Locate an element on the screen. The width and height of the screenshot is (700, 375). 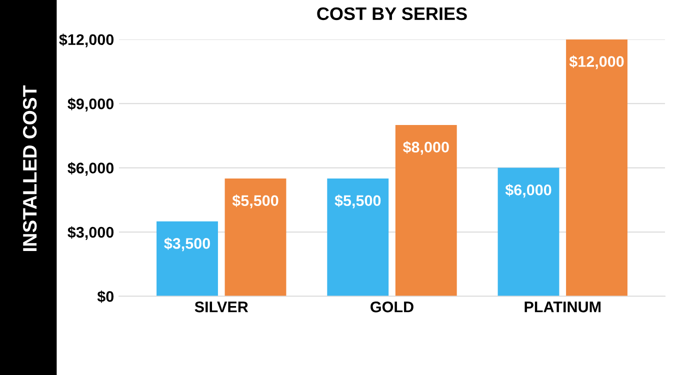
y-tick-label: $9,000 is located at coordinates (91, 105).